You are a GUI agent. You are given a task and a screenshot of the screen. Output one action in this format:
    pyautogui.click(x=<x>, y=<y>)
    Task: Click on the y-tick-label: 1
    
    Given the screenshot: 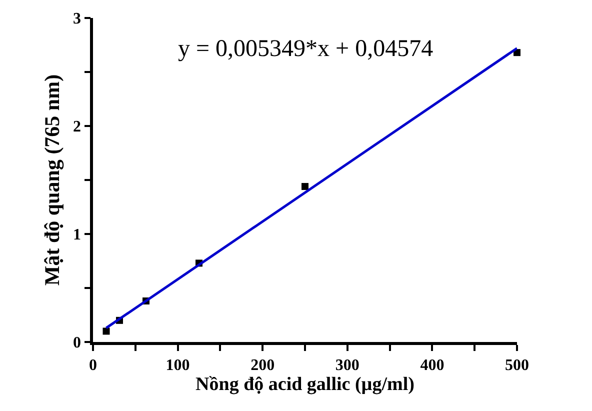 What is the action you would take?
    pyautogui.click(x=77, y=235)
    